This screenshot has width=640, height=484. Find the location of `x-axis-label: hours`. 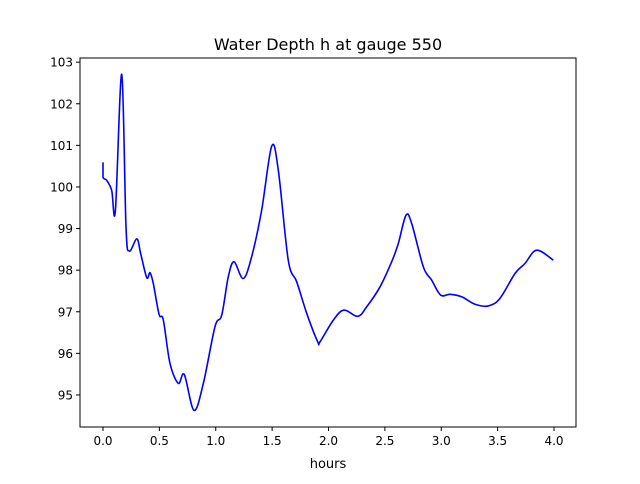

x-axis-label: hours is located at coordinates (328, 464).